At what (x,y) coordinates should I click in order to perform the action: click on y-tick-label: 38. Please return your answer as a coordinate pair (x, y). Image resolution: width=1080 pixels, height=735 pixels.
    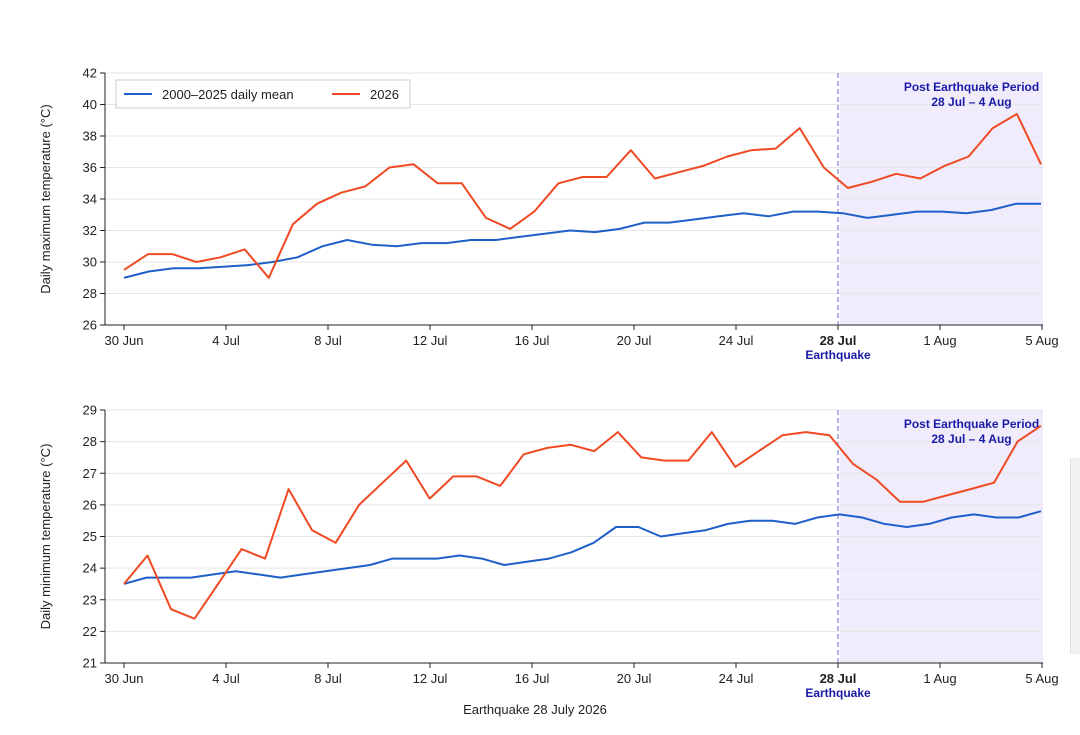
    Looking at the image, I should click on (90, 136).